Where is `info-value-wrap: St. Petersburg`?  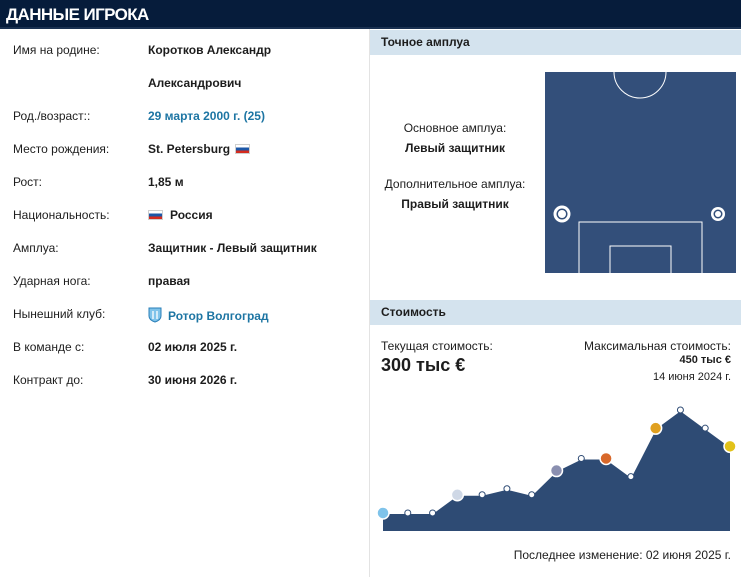
info-value-wrap: St. Petersburg is located at coordinates (199, 149).